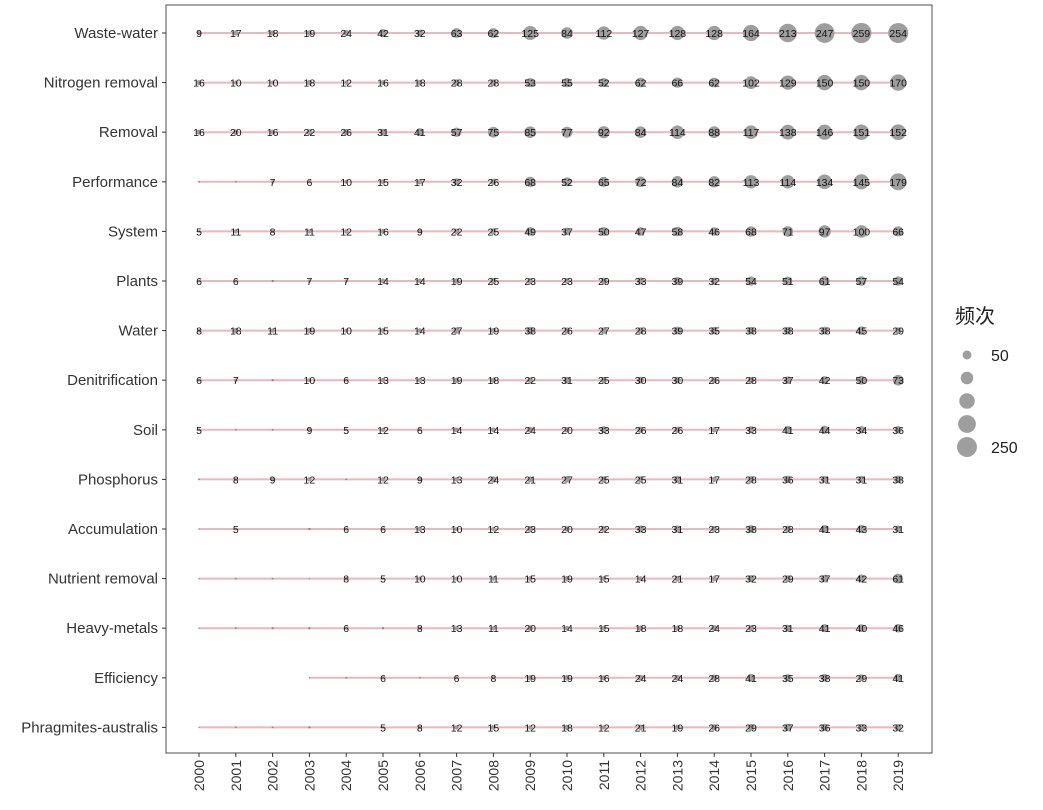 The width and height of the screenshot is (1043, 810). Describe the element at coordinates (898, 232) in the screenshot. I see `data-label: 66` at that location.